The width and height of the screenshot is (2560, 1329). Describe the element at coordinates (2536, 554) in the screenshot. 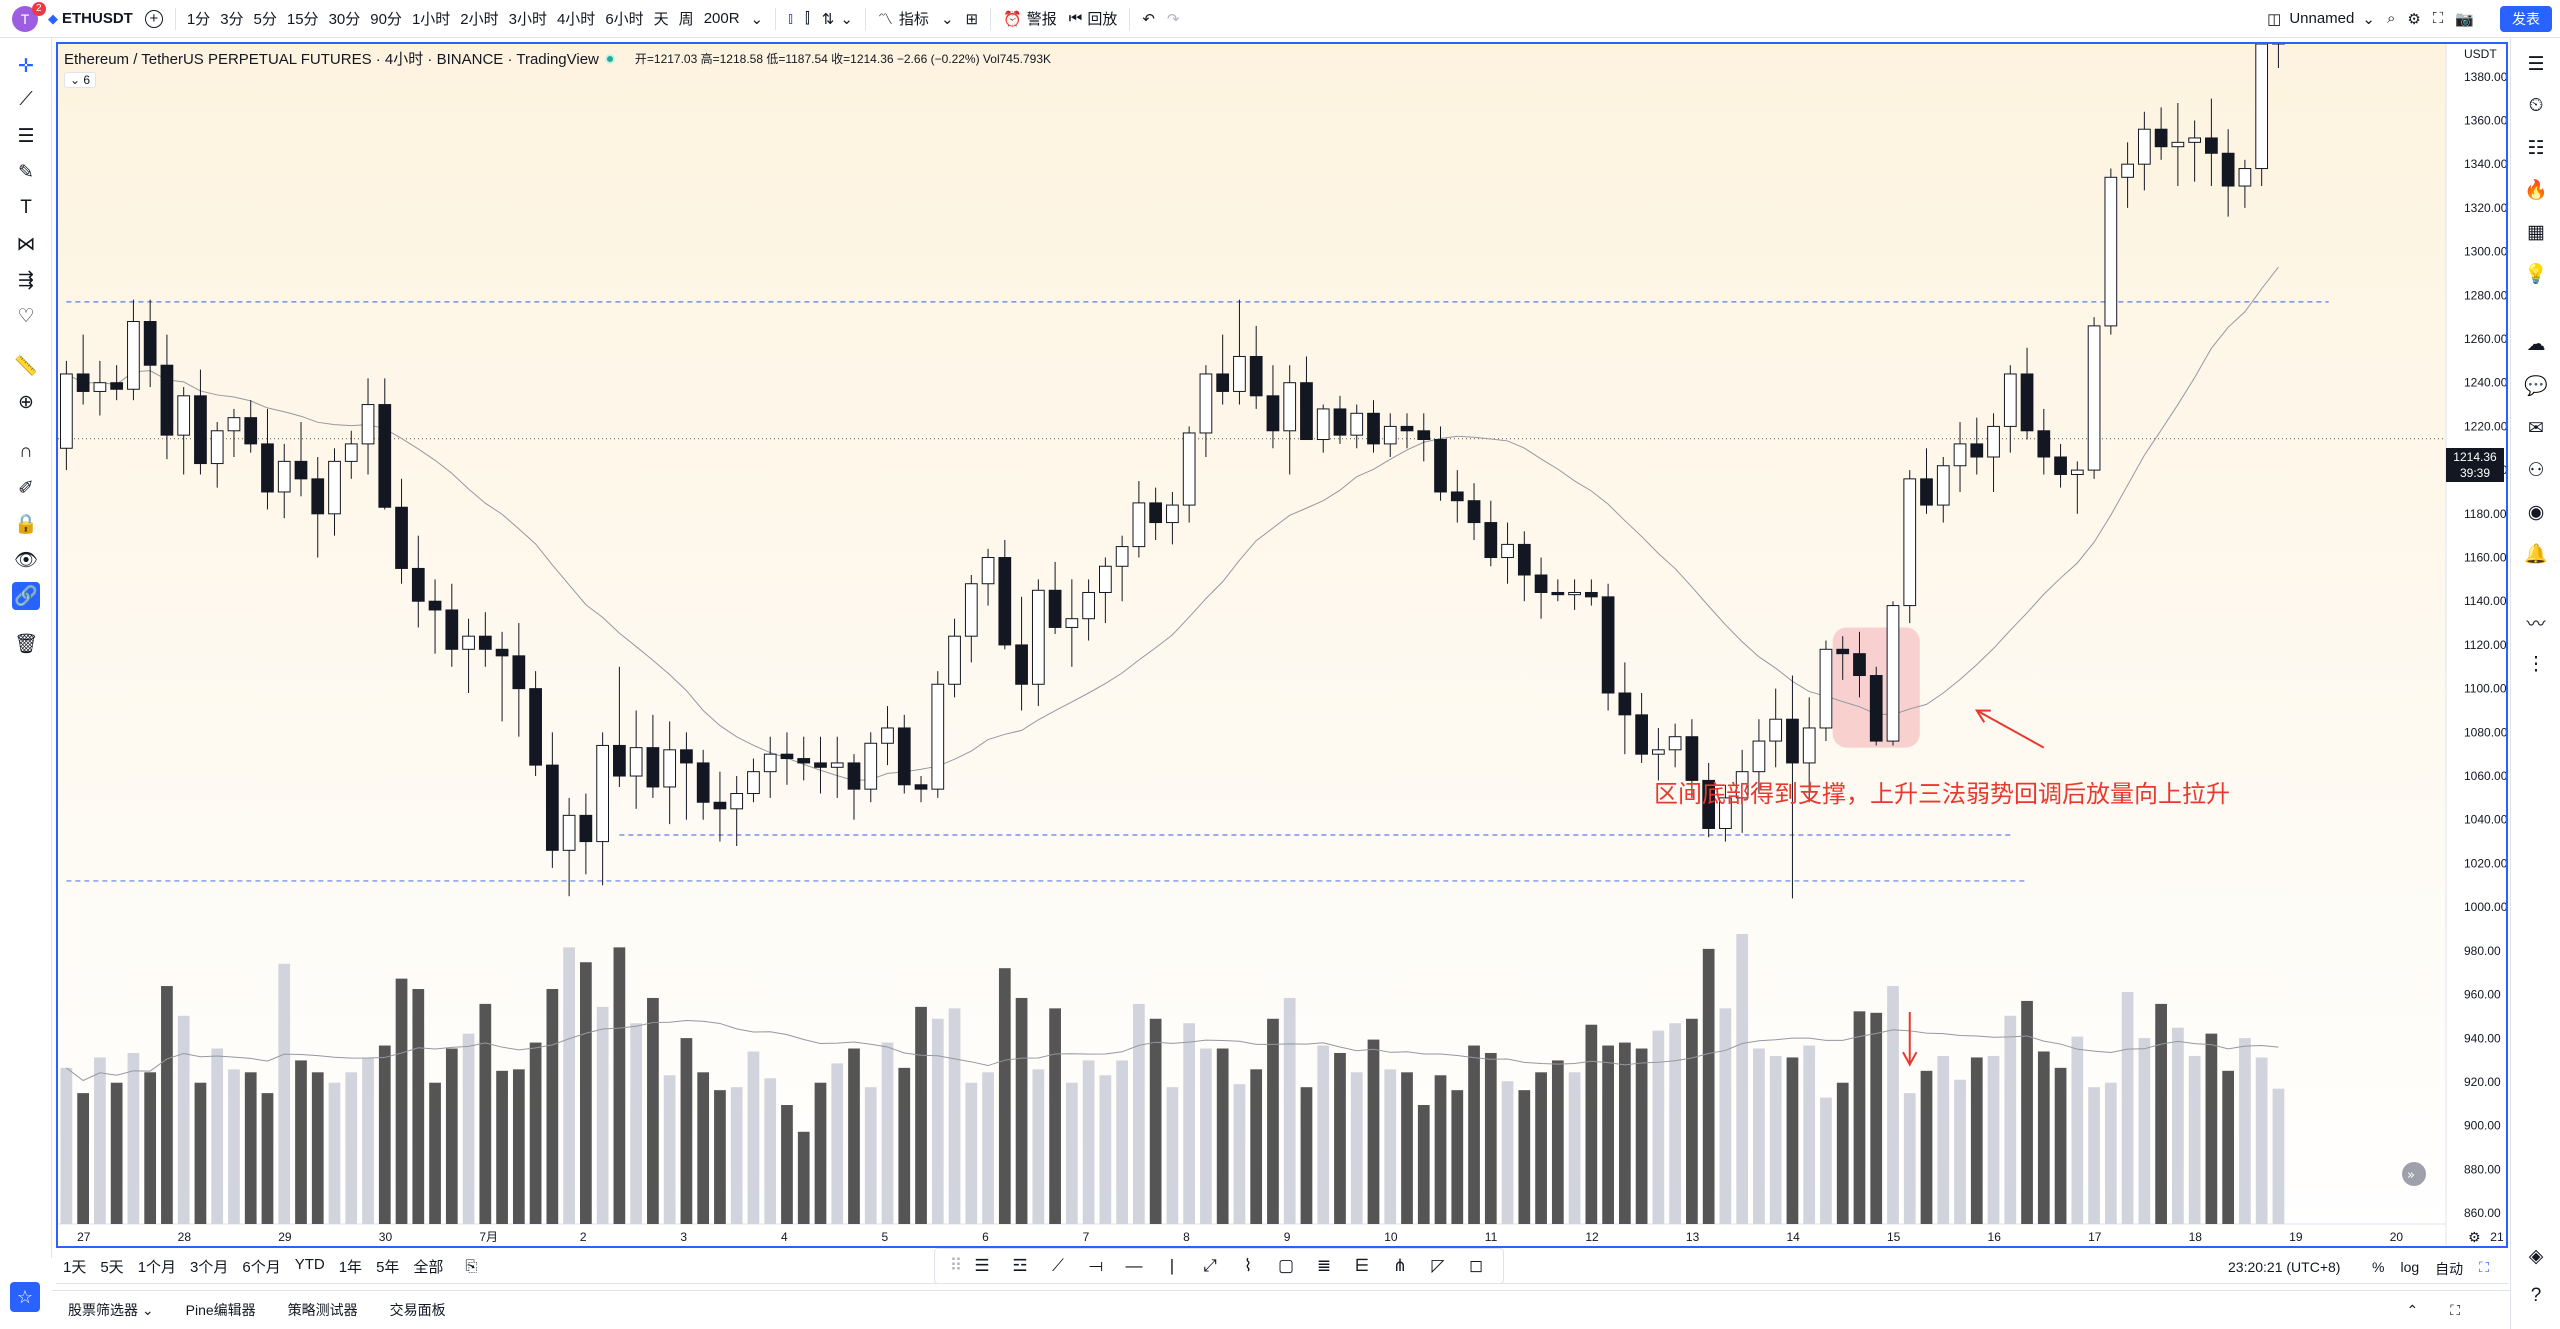

I see `notifications-icon: 🔔` at that location.